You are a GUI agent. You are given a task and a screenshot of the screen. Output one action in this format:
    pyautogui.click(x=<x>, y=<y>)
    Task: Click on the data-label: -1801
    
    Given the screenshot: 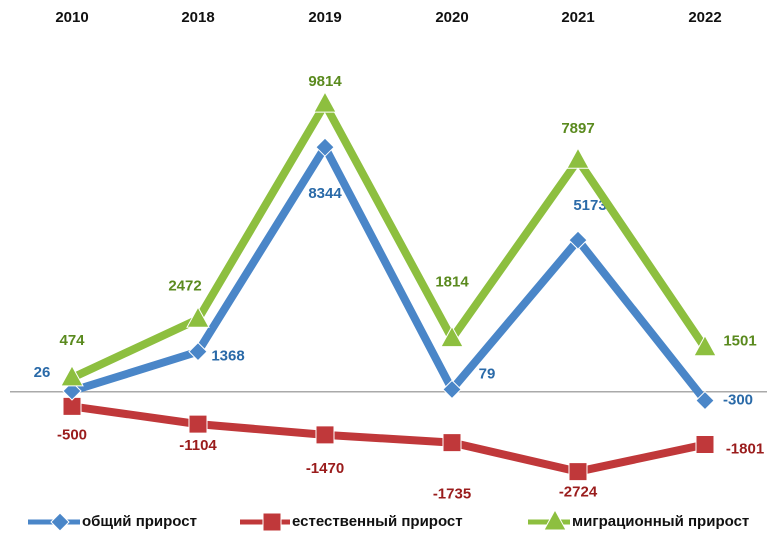 What is the action you would take?
    pyautogui.click(x=745, y=449)
    